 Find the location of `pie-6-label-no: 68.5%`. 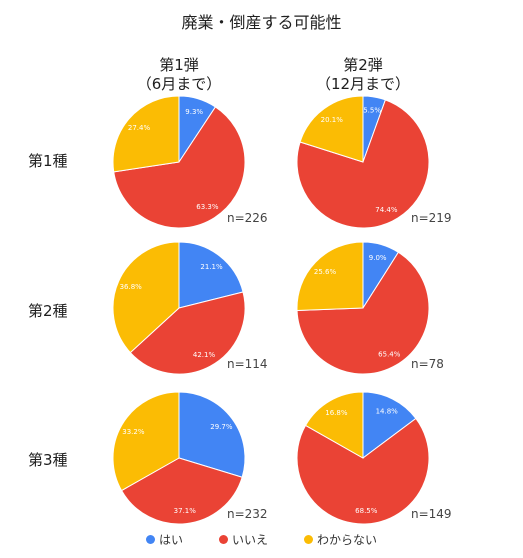

pie-6-label-no: 68.5% is located at coordinates (366, 511).